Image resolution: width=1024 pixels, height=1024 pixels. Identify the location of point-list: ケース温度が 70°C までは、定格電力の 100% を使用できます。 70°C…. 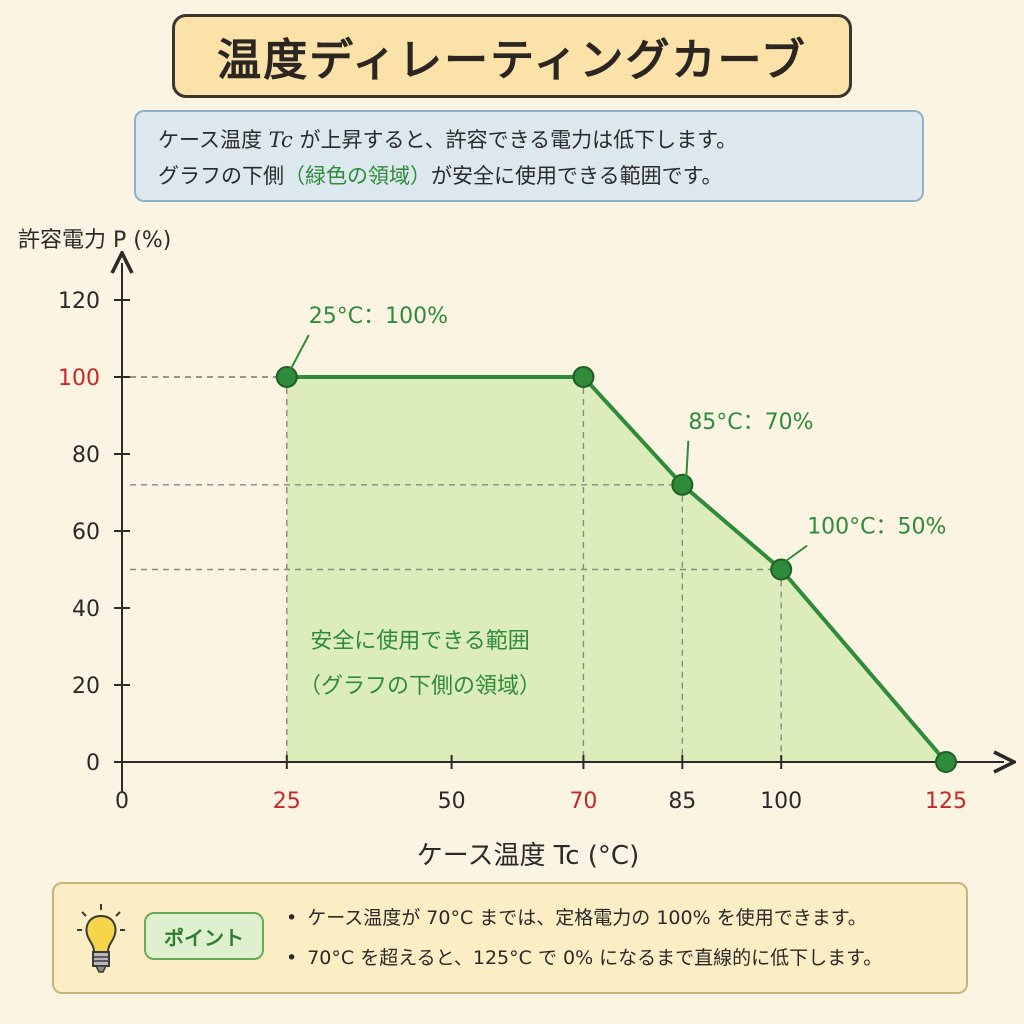
(584, 938).